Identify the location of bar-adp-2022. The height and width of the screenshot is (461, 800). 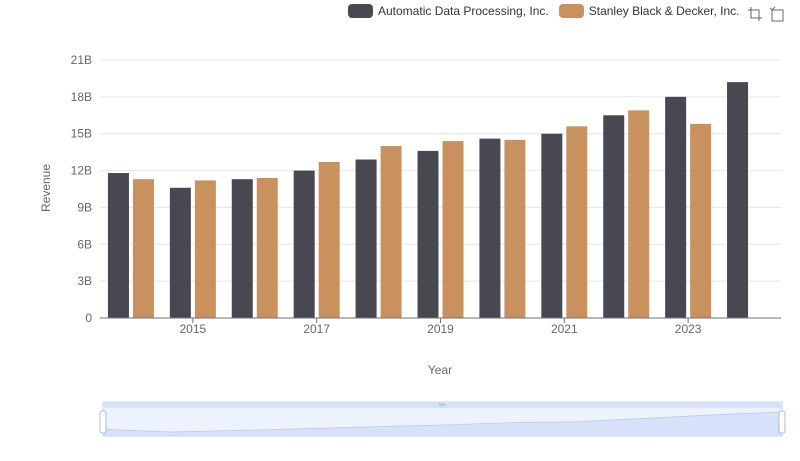
(614, 217).